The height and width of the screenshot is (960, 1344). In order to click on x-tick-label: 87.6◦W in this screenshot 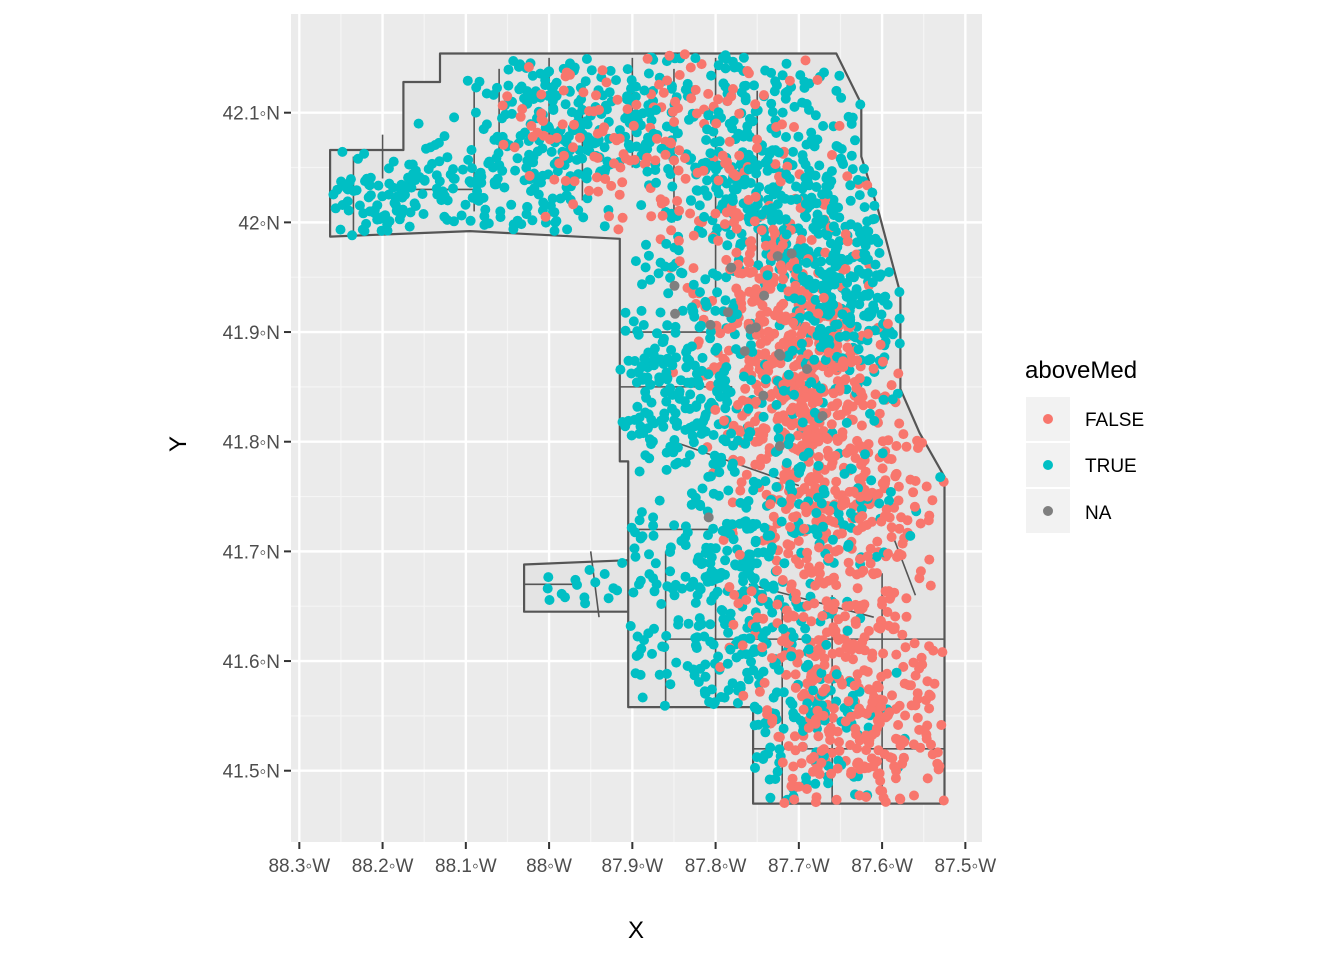, I will do `click(882, 866)`.